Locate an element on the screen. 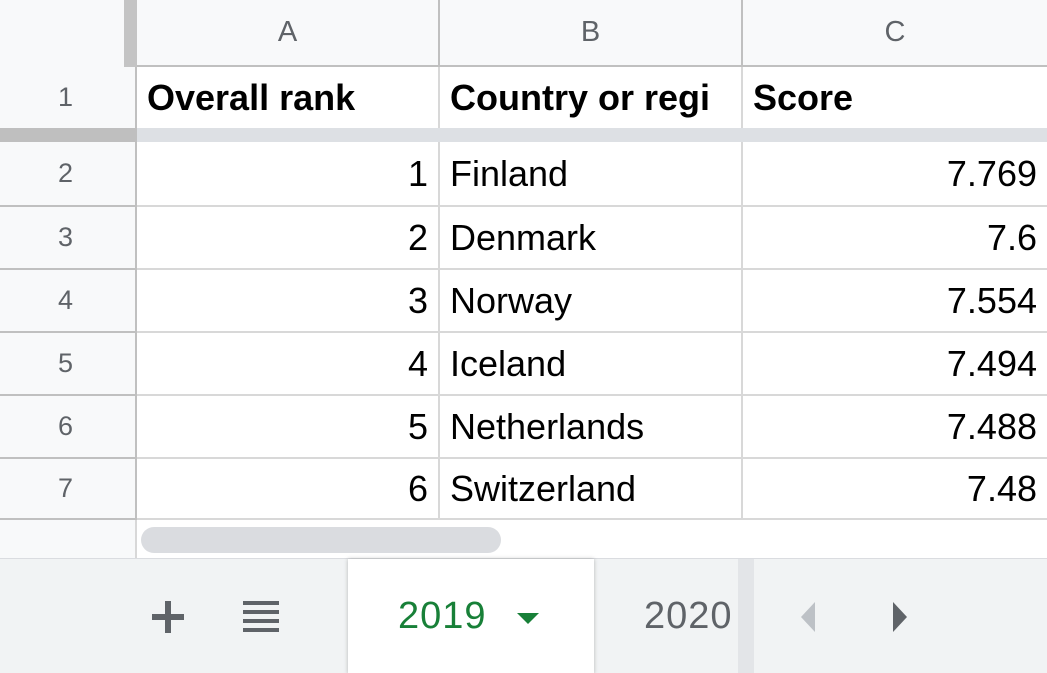  sheet-tab-label: 2019 is located at coordinates (442, 616).